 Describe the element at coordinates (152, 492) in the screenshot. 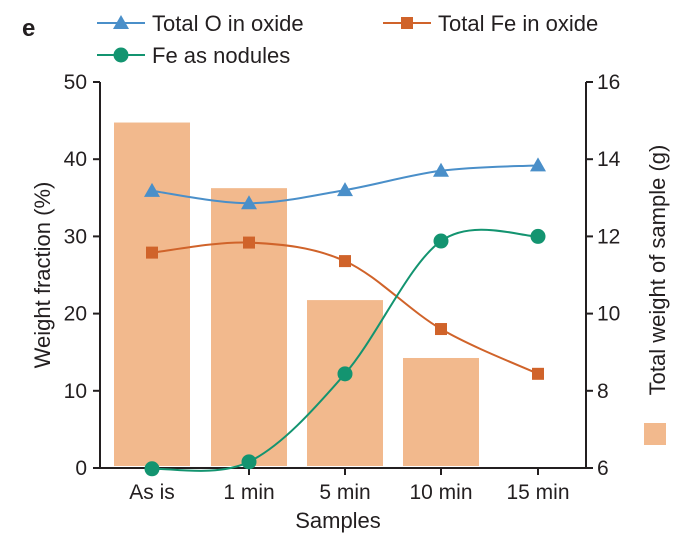

I see `x-tick-label: As is` at that location.